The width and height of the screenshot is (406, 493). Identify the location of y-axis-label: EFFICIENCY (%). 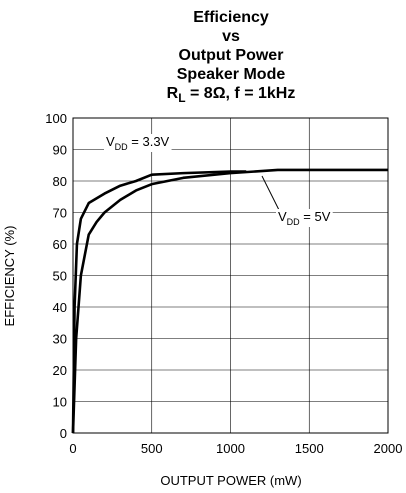
(9, 276).